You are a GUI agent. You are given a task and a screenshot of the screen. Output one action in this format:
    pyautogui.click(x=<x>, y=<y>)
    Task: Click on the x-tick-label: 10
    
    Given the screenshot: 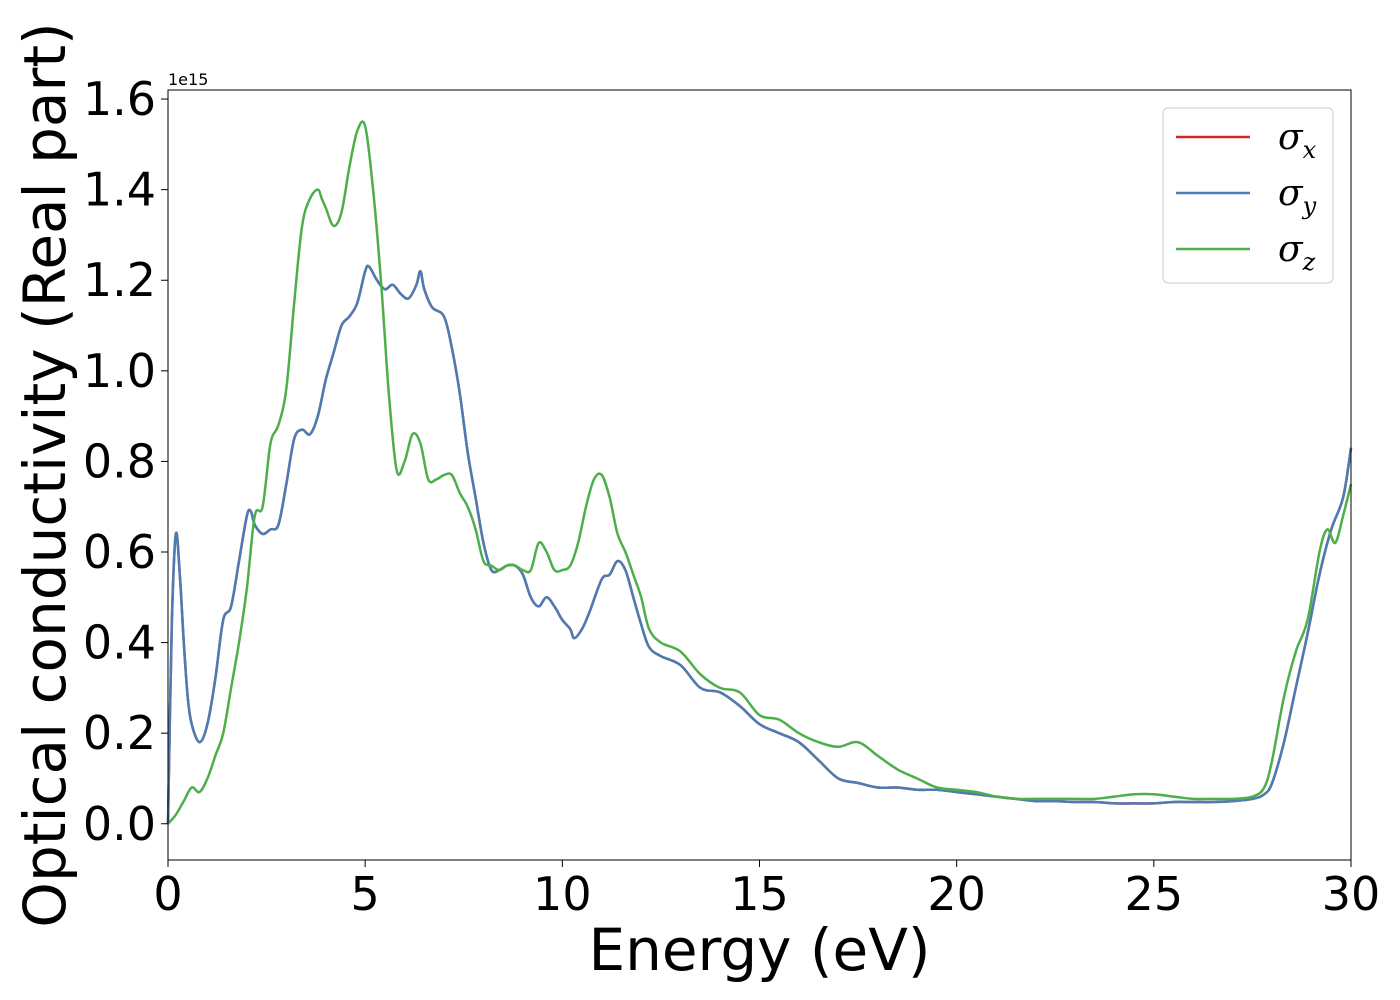 What is the action you would take?
    pyautogui.click(x=562, y=894)
    